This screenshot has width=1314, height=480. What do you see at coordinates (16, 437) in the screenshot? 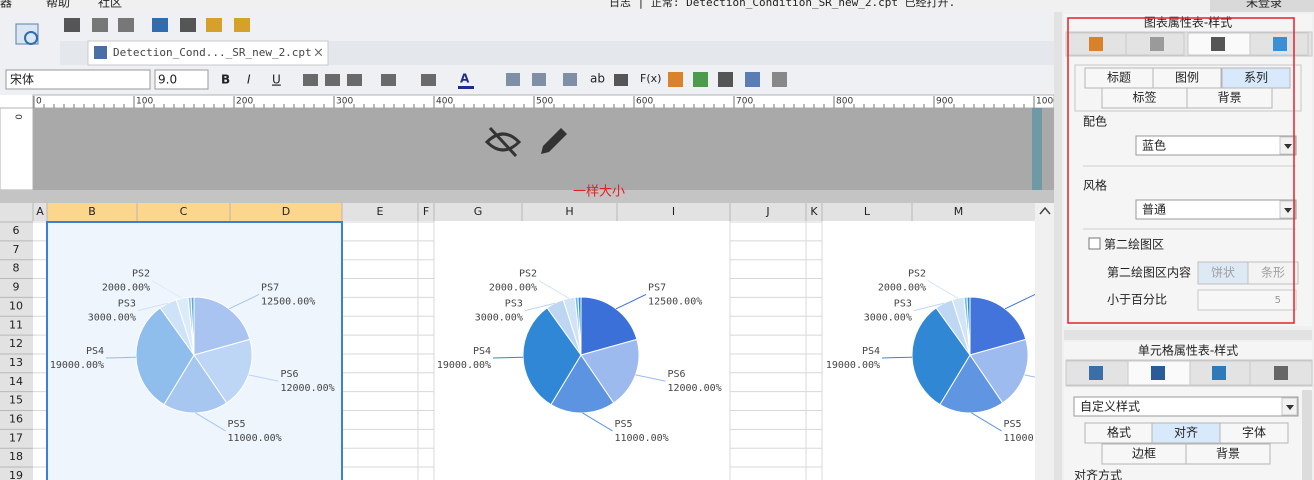
I see `row-label: 17` at bounding box center [16, 437].